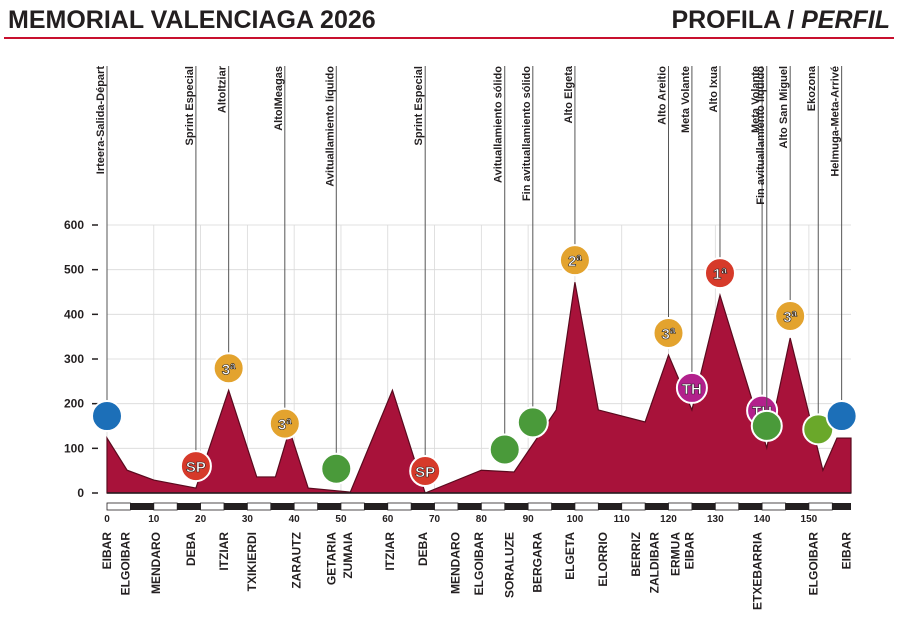 This screenshot has width=898, height=630. Describe the element at coordinates (74, 314) in the screenshot. I see `y-tick-label: 400` at that location.